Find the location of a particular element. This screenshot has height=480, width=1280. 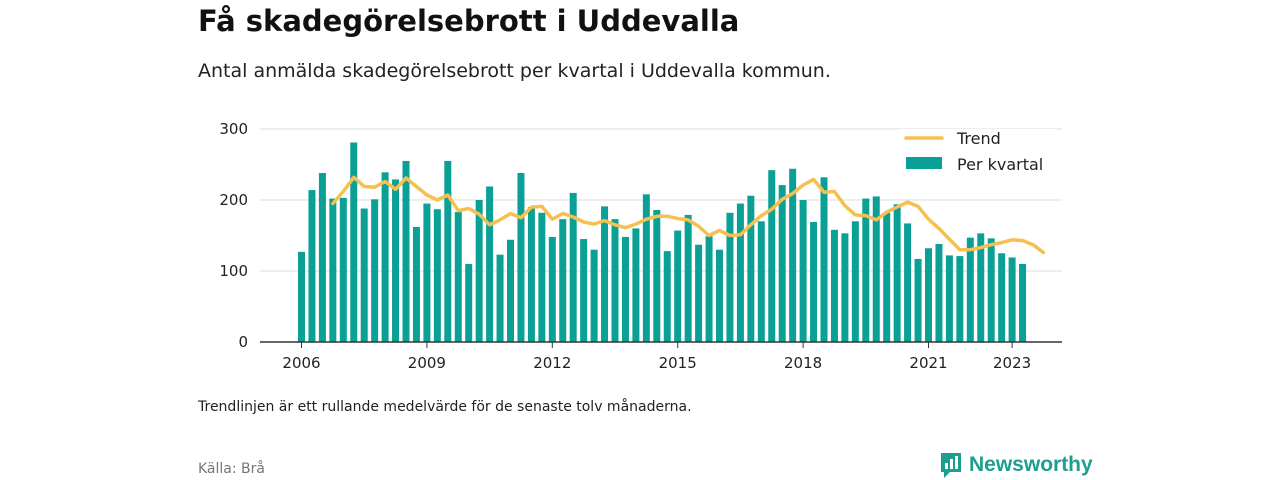

y-axis-ticks: 0 100 200 300 is located at coordinates (233, 235).